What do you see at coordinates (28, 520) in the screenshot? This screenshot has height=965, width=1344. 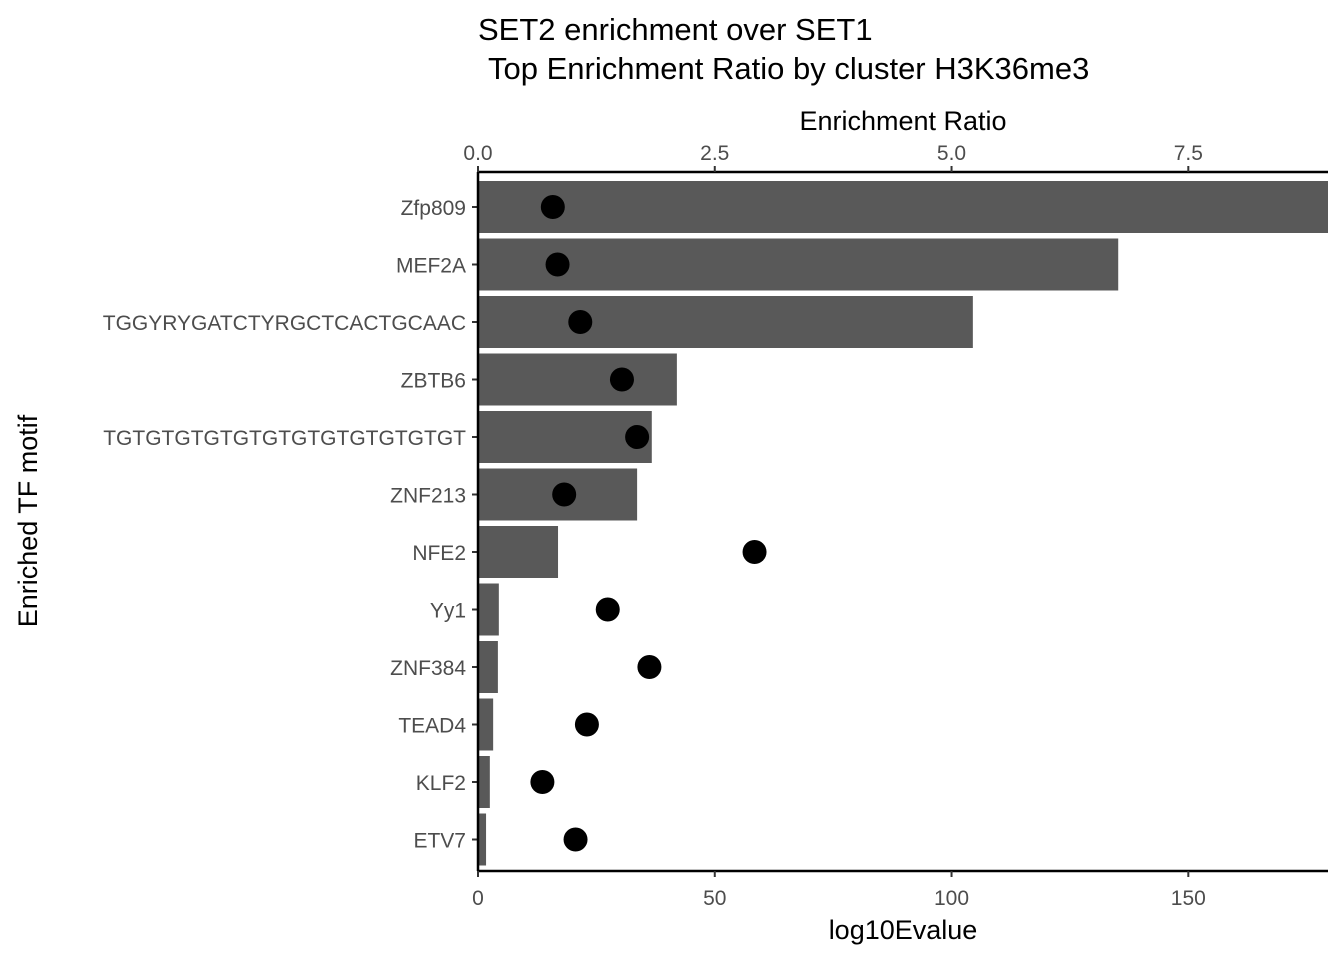 I see `y-axis-label: Enriched TF motif` at bounding box center [28, 520].